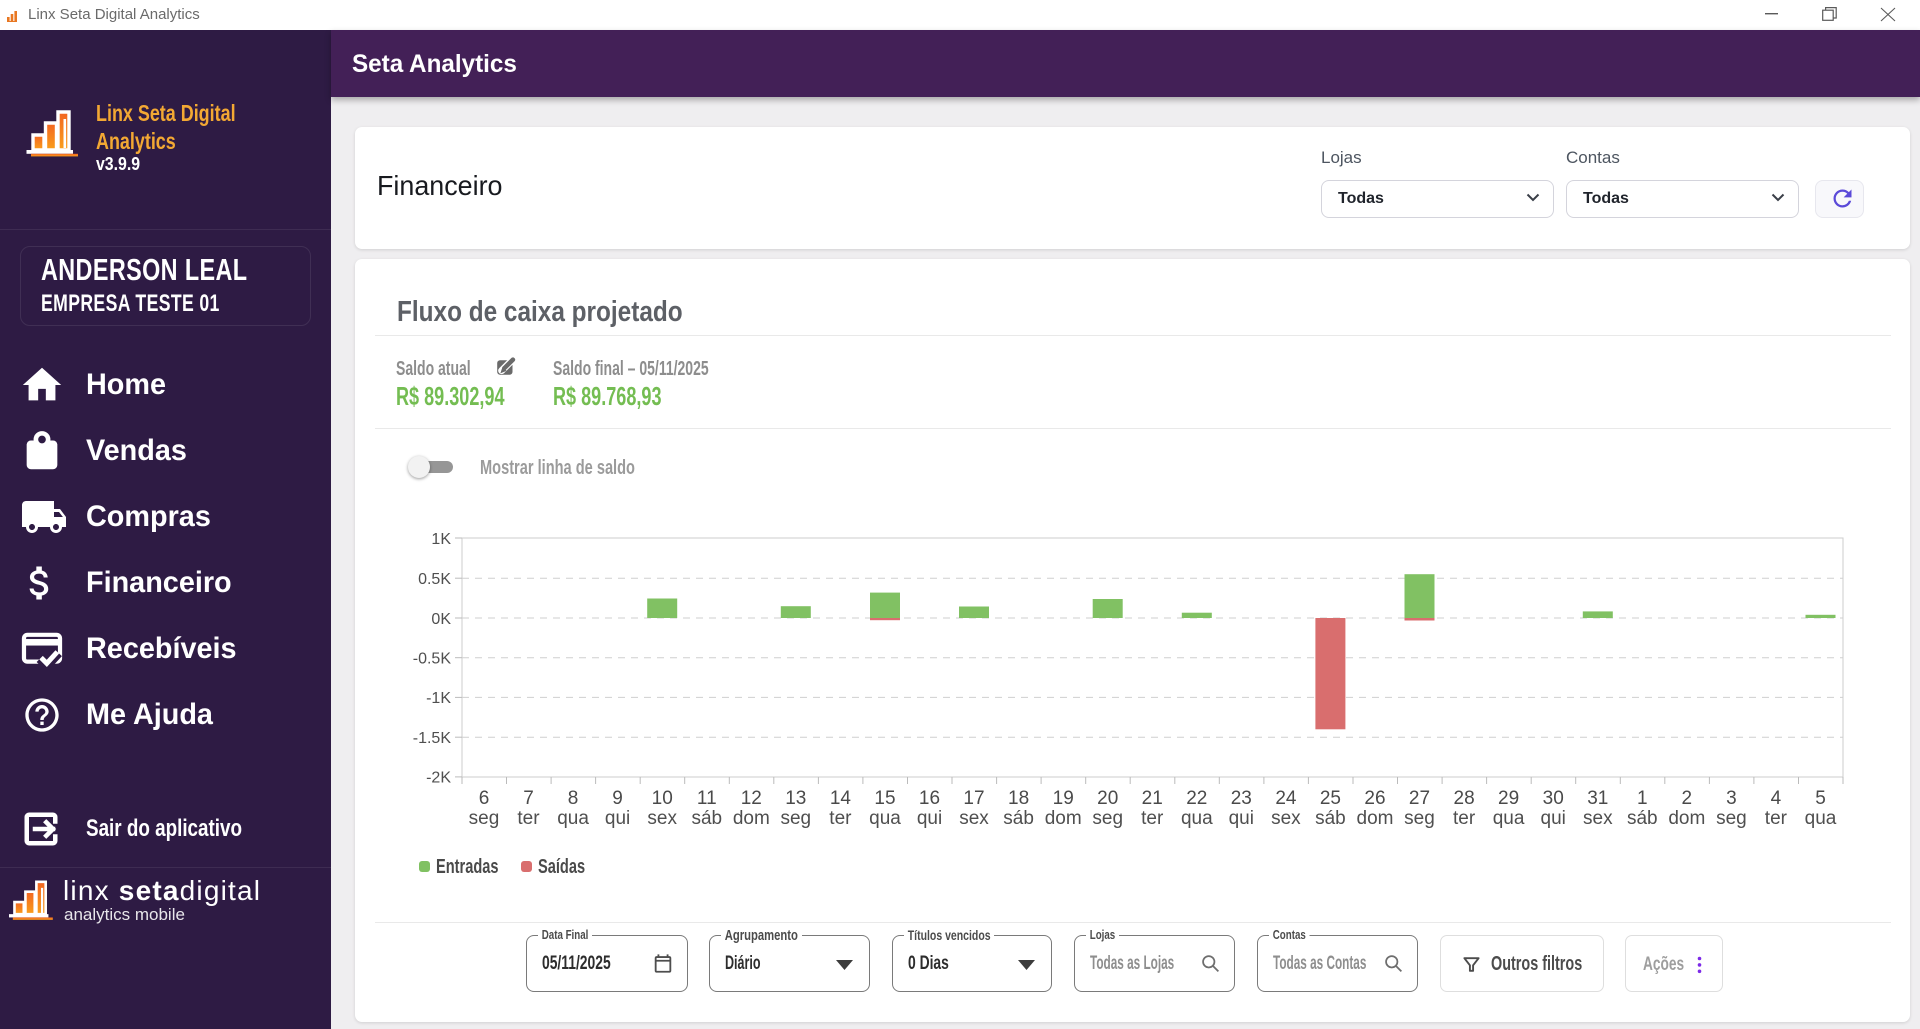  Describe the element at coordinates (707, 798) in the screenshot. I see `svg-text: 11` at that location.